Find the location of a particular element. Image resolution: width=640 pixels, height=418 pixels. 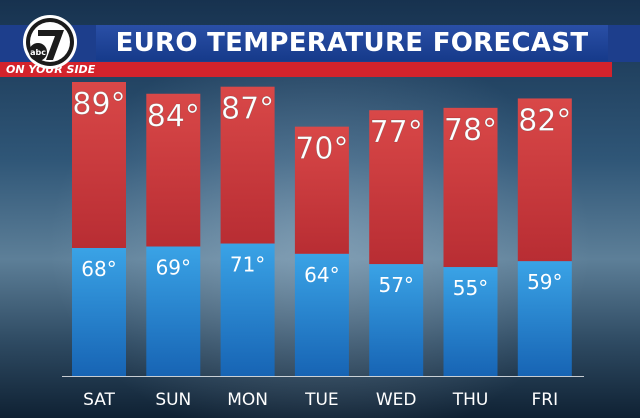

high-temp-label-mon: 87° is located at coordinates (247, 109).